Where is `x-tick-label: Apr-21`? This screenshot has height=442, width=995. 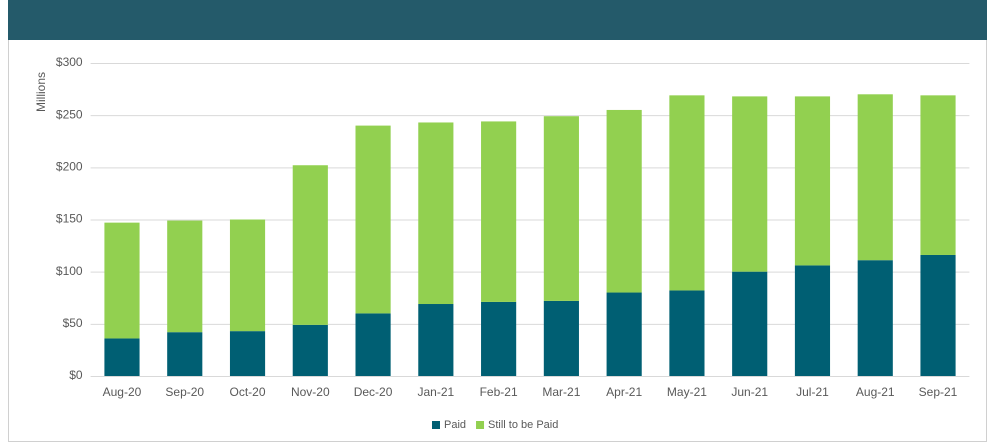 x-tick-label: Apr-21 is located at coordinates (624, 392).